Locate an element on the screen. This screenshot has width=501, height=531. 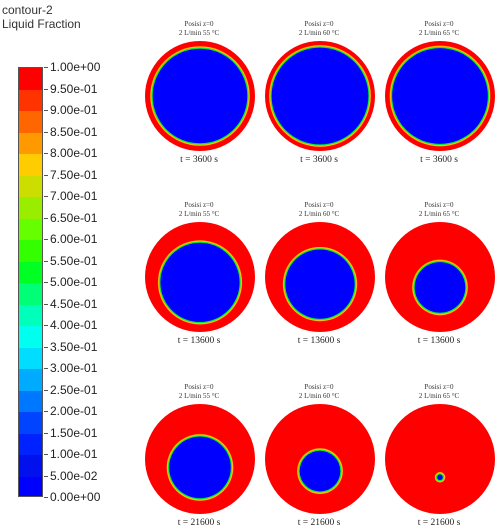
colorbar-tick-label: 3.50e-01 is located at coordinates (74, 346).